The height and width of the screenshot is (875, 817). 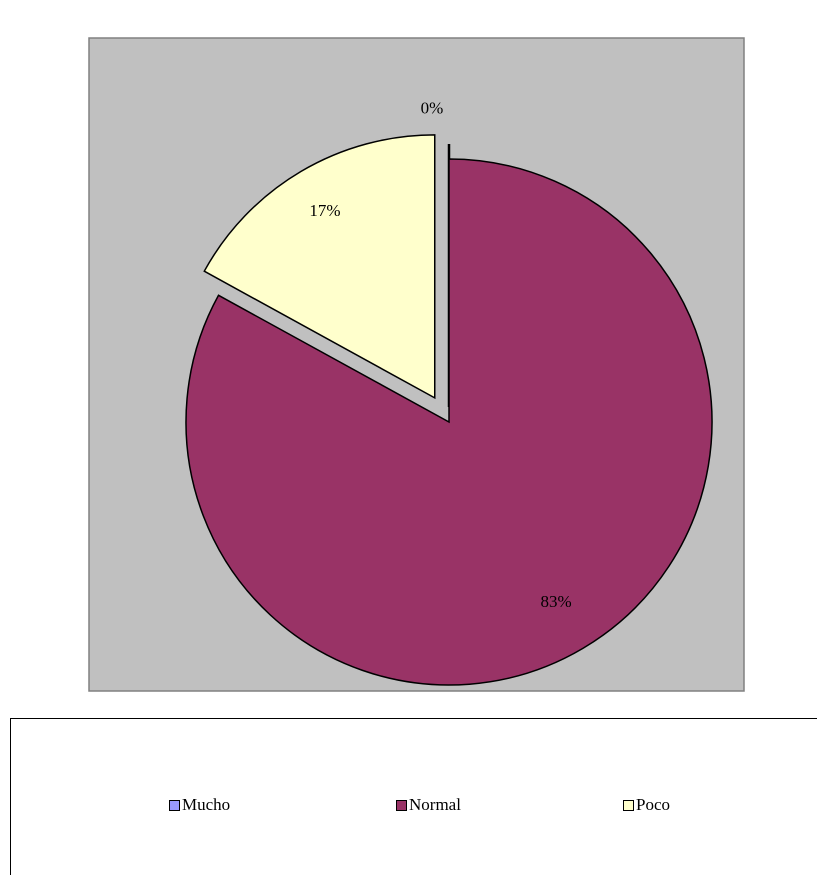 I want to click on legend-label-poco: Poco, so click(x=653, y=804).